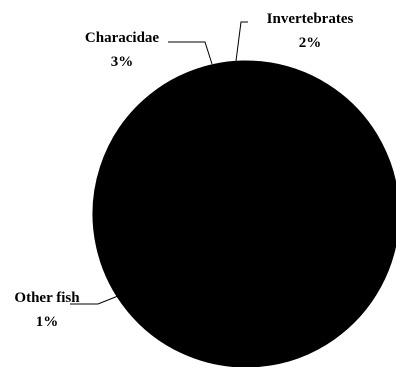  What do you see at coordinates (47, 298) in the screenshot?
I see `slice-label-other-fish: Other fish` at bounding box center [47, 298].